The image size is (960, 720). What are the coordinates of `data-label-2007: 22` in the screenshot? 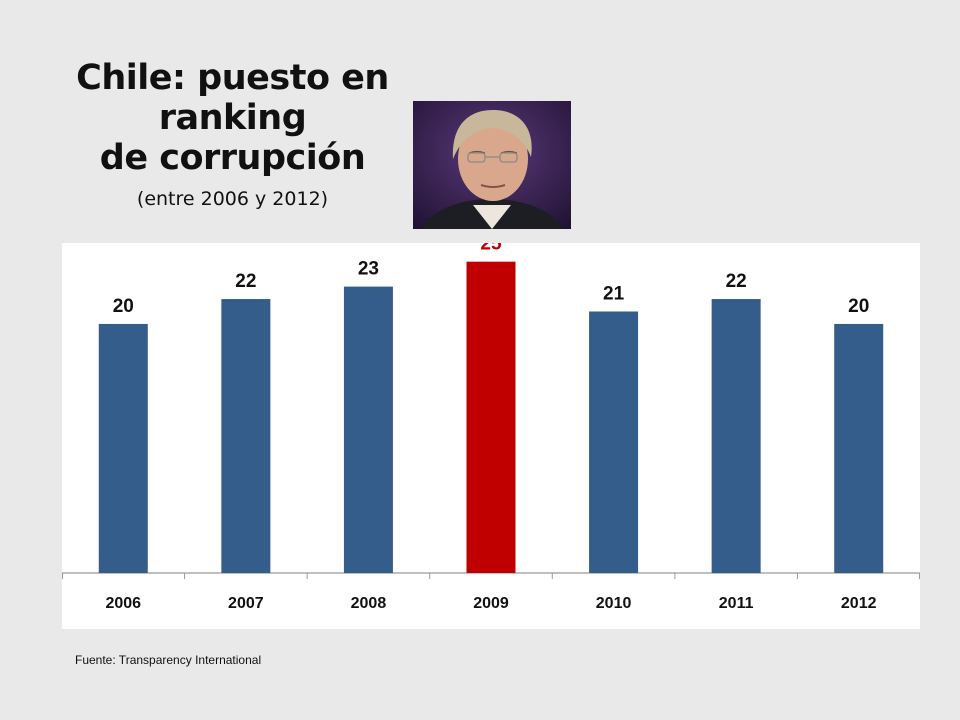 It's located at (245, 281).